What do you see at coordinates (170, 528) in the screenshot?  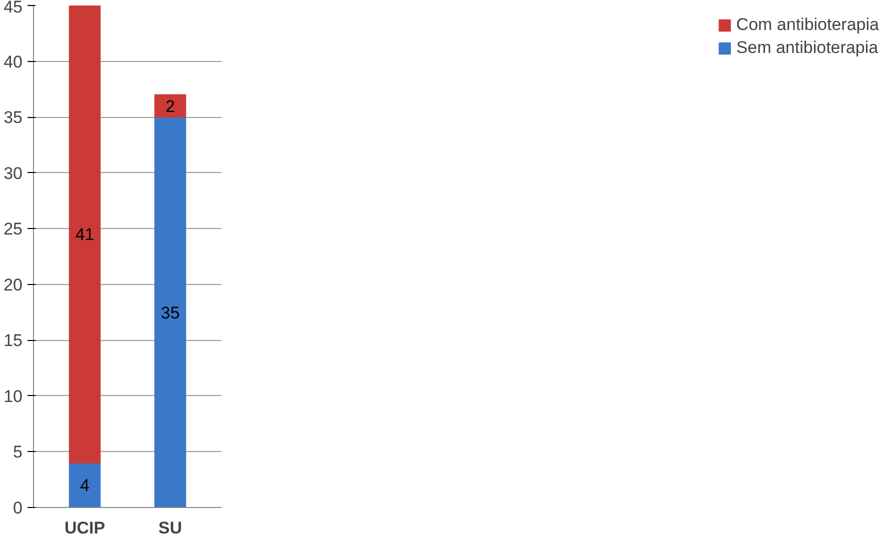 I see `x-tick-label: SU` at bounding box center [170, 528].